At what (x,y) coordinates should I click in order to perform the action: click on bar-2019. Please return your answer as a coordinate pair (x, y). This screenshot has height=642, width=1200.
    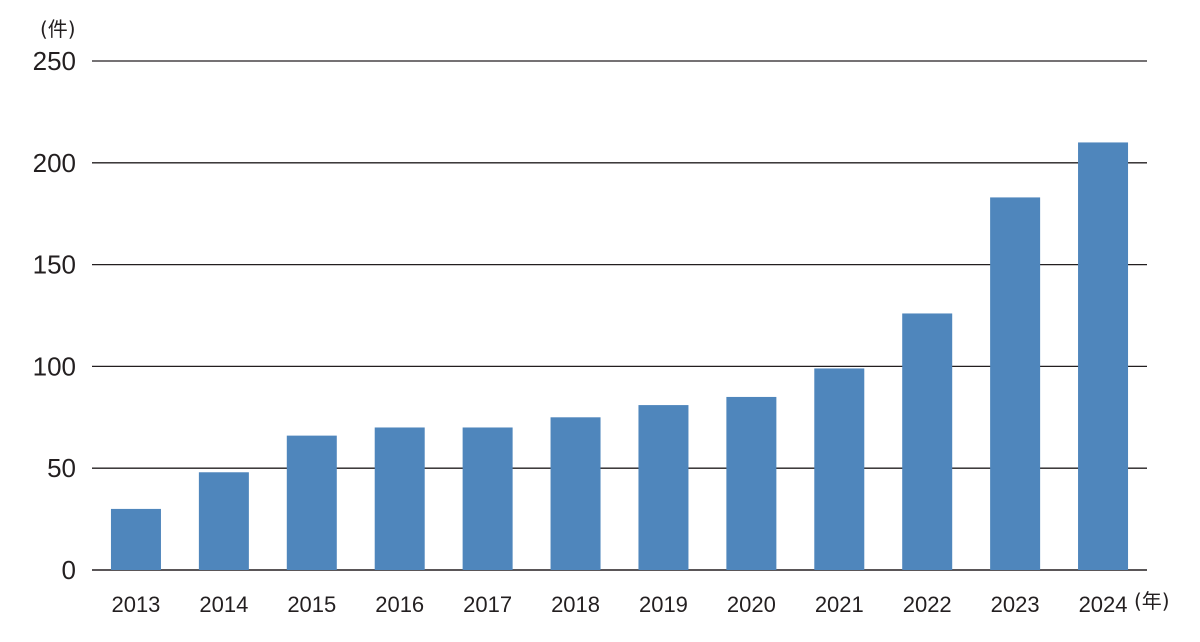
    Looking at the image, I should click on (663, 487).